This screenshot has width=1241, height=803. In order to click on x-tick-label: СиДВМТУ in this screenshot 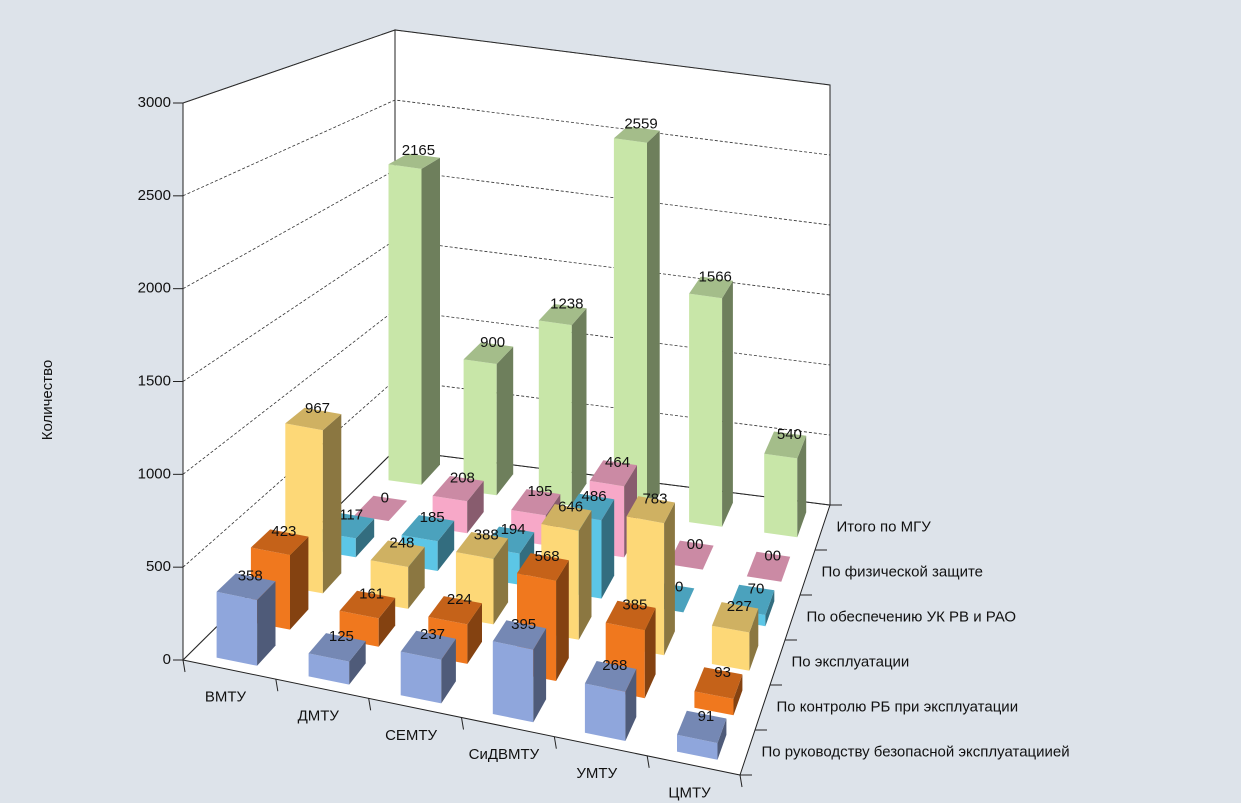, I will do `click(504, 754)`.